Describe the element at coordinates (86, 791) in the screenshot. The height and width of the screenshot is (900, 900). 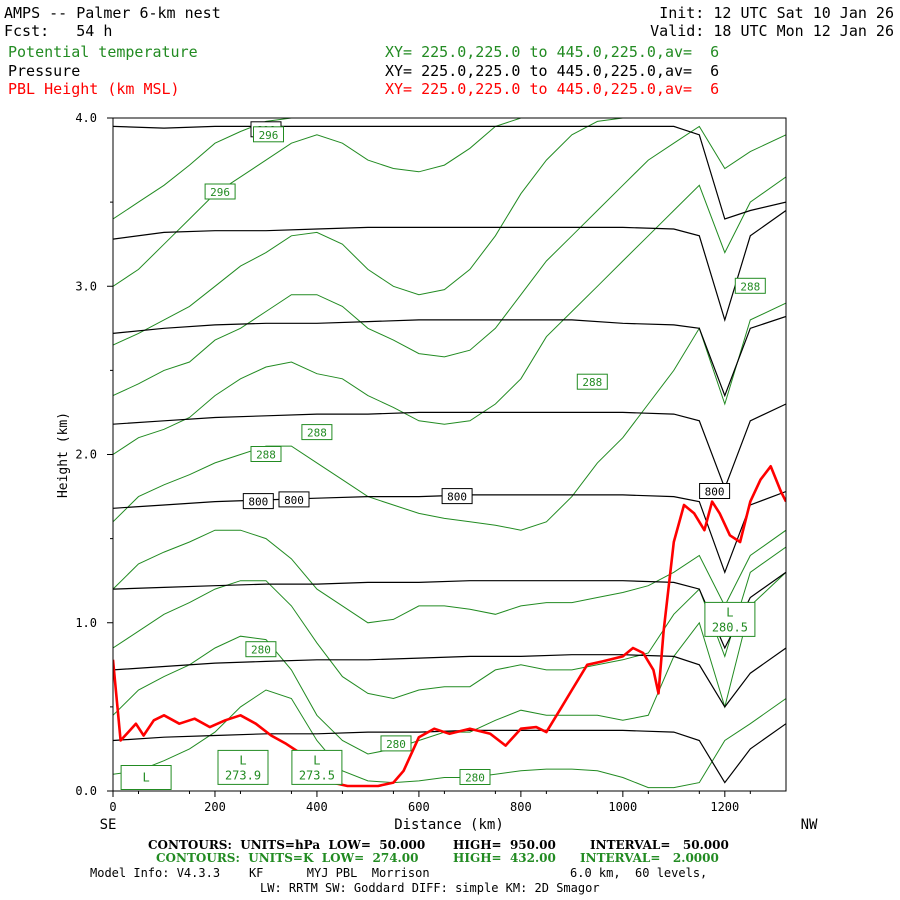
I see `y-tick-label: 0.0` at that location.